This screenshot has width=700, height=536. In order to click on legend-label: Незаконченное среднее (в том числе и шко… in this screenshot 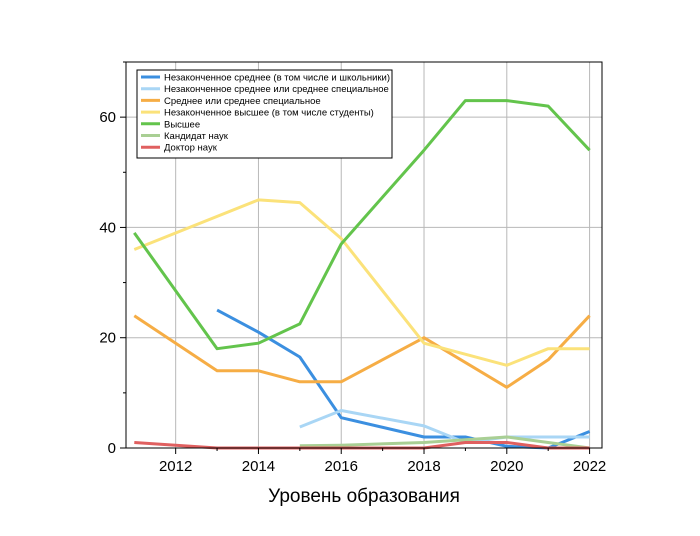, I will do `click(277, 78)`.